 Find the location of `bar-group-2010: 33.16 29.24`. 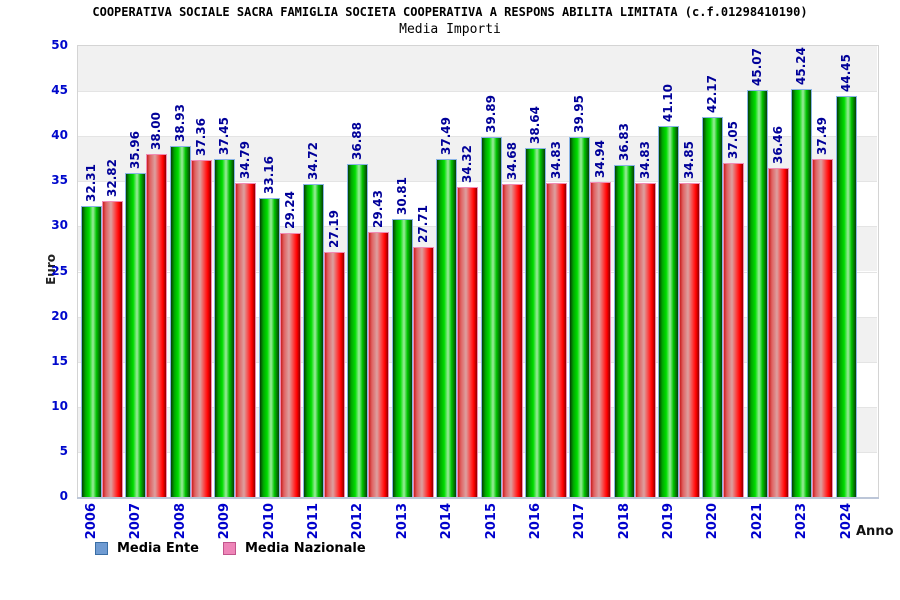

bar-group-2010: 33.16 29.24 is located at coordinates (278, 271).